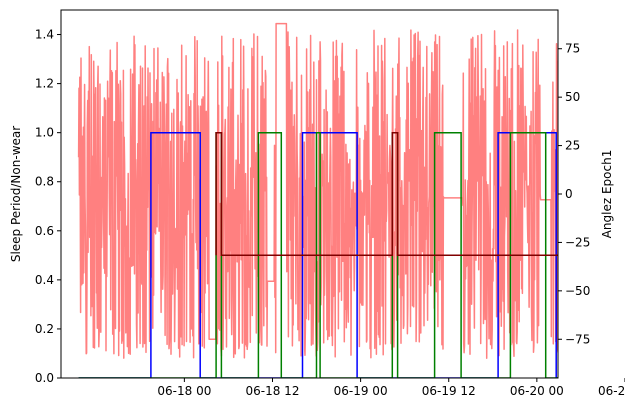 The height and width of the screenshot is (413, 625). What do you see at coordinates (569, 194) in the screenshot?
I see `y-right-tick-label: 0` at bounding box center [569, 194].